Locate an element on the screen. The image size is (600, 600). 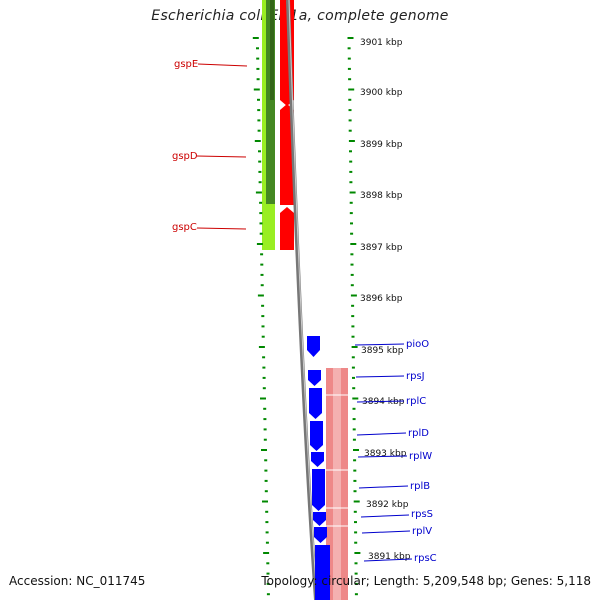
blue-gene-rplB is located at coordinates (318, 490).